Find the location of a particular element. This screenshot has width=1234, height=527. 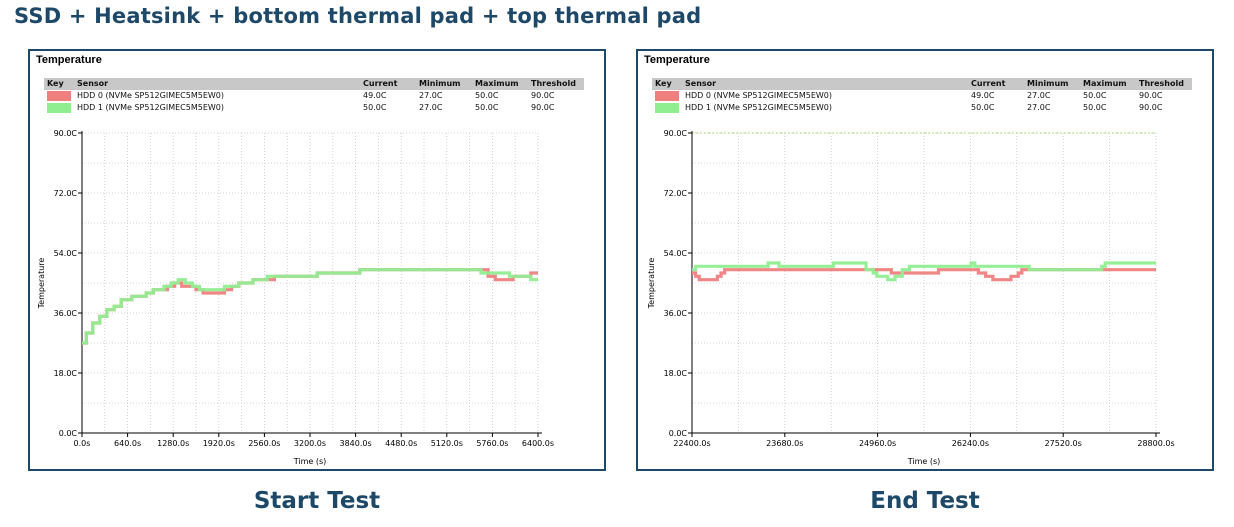

x-tick-label: 27520.0s is located at coordinates (1063, 443).